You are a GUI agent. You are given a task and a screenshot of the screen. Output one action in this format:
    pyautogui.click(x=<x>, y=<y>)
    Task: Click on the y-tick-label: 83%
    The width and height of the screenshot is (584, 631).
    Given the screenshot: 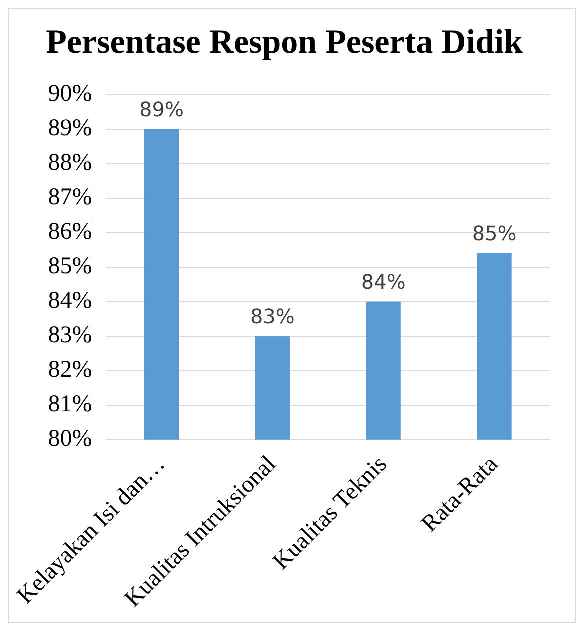 What is the action you would take?
    pyautogui.click(x=70, y=335)
    